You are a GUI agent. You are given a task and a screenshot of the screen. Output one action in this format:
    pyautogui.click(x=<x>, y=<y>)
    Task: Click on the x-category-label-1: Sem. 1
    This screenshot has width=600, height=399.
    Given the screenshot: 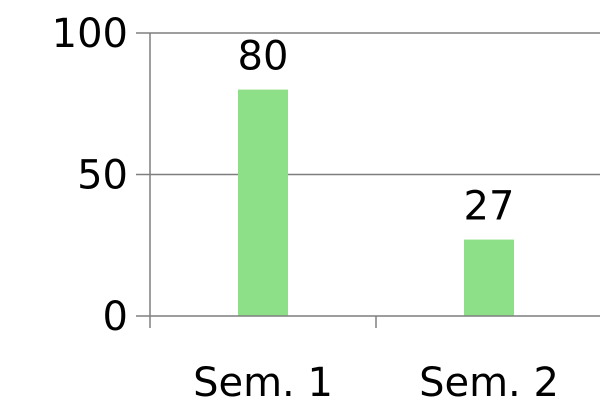 What is the action you would take?
    pyautogui.click(x=263, y=379)
    